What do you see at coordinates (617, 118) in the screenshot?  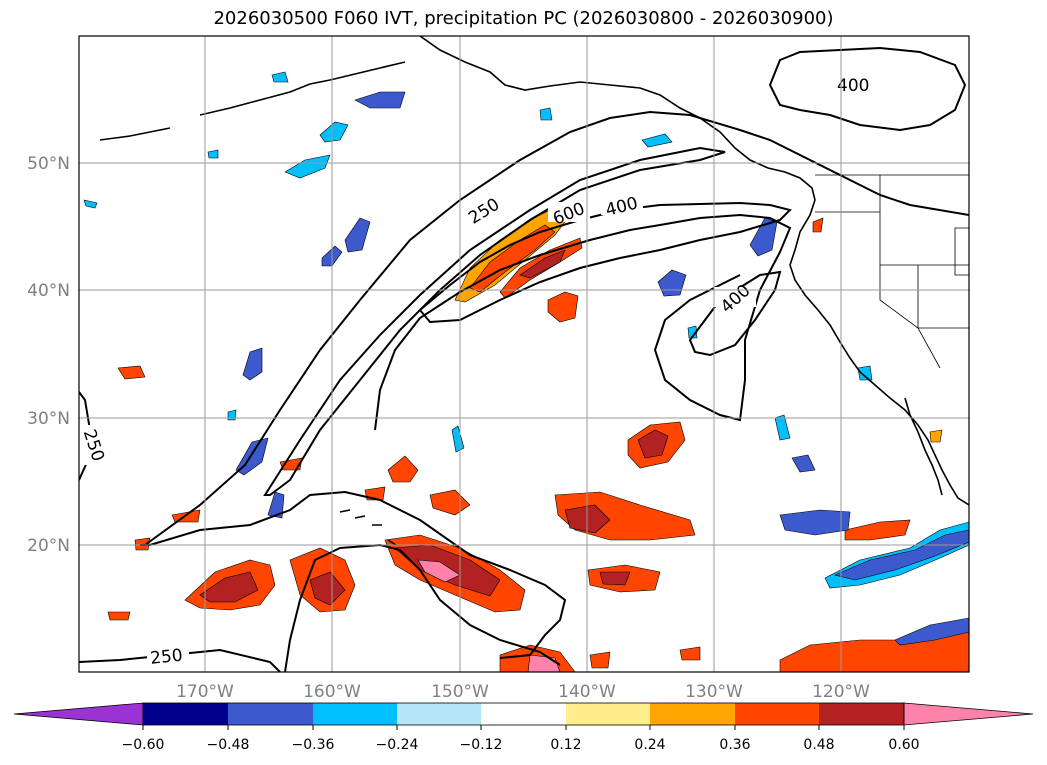 I see `alaska-coast` at bounding box center [617, 118].